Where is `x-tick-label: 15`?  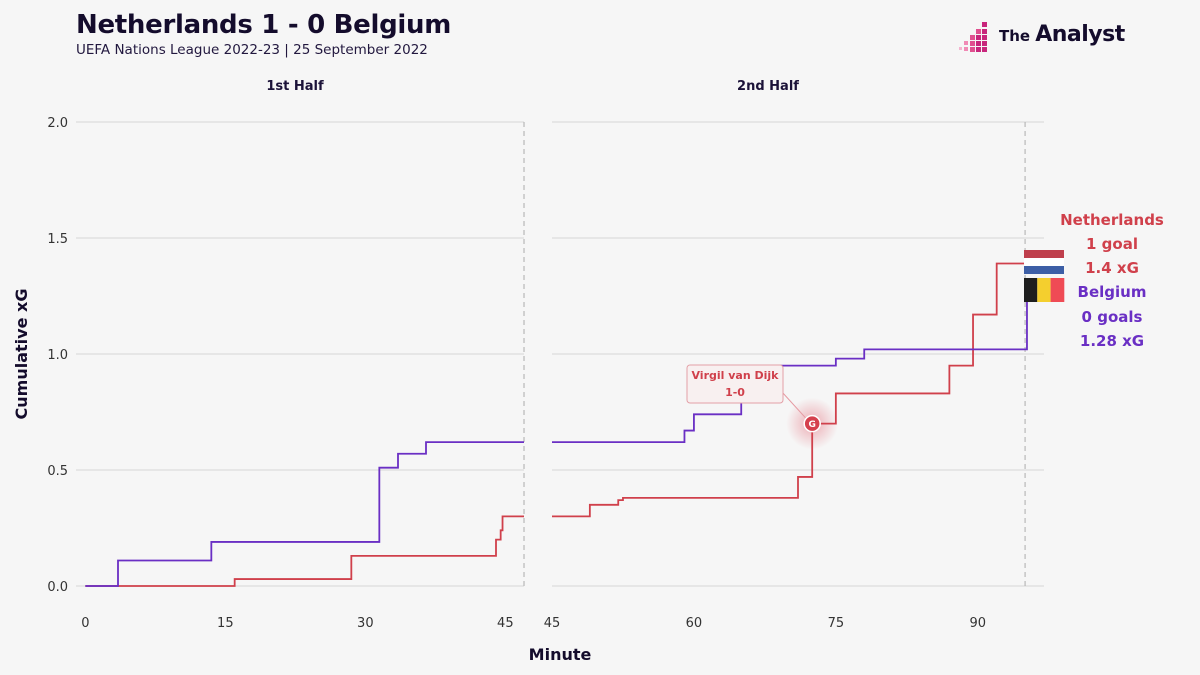 x-tick-label: 15 is located at coordinates (225, 623).